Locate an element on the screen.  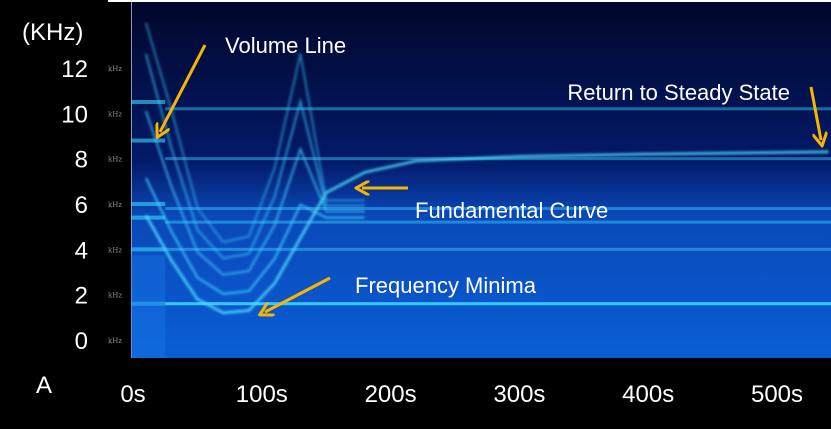
y-tick-label: 10 is located at coordinates (74, 114).